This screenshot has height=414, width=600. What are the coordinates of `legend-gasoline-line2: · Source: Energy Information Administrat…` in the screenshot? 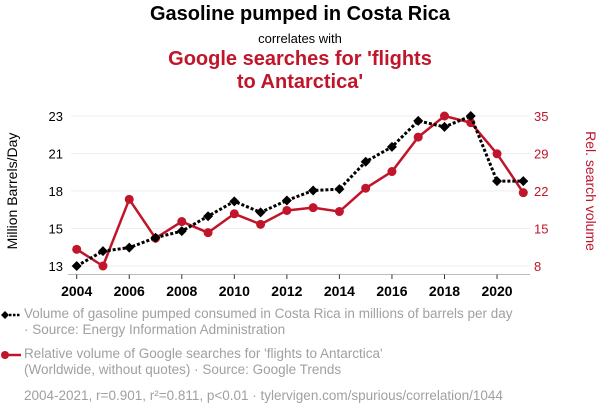 It's located at (155, 329).